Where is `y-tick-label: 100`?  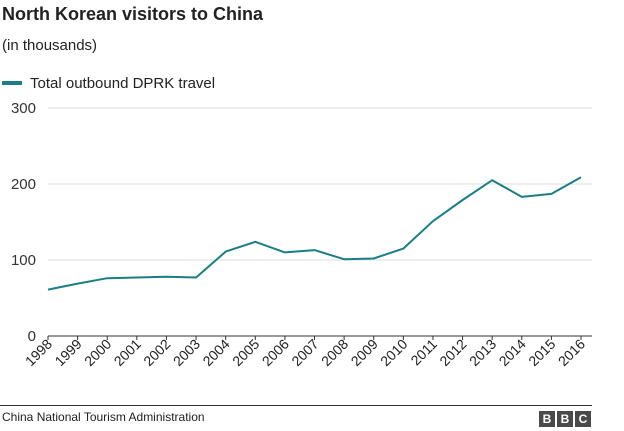 y-tick-label: 100 is located at coordinates (23, 260).